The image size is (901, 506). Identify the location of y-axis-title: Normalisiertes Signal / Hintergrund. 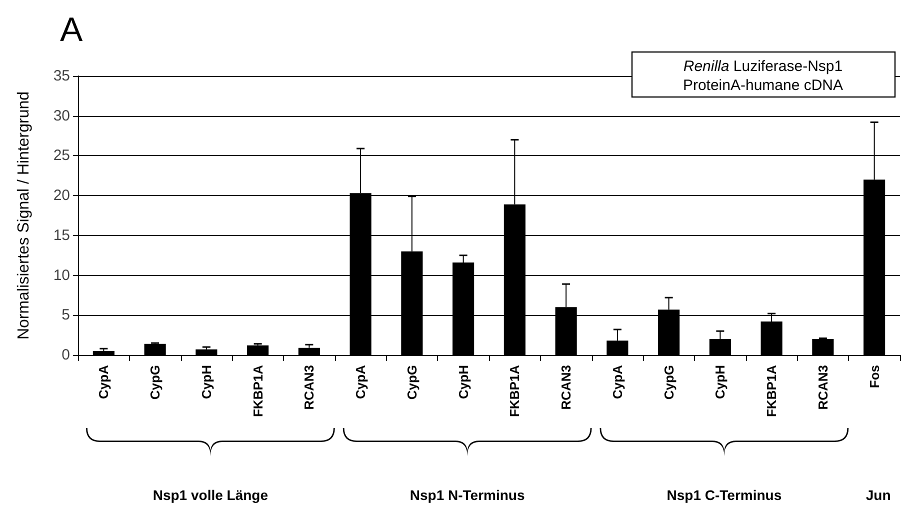
(24, 215).